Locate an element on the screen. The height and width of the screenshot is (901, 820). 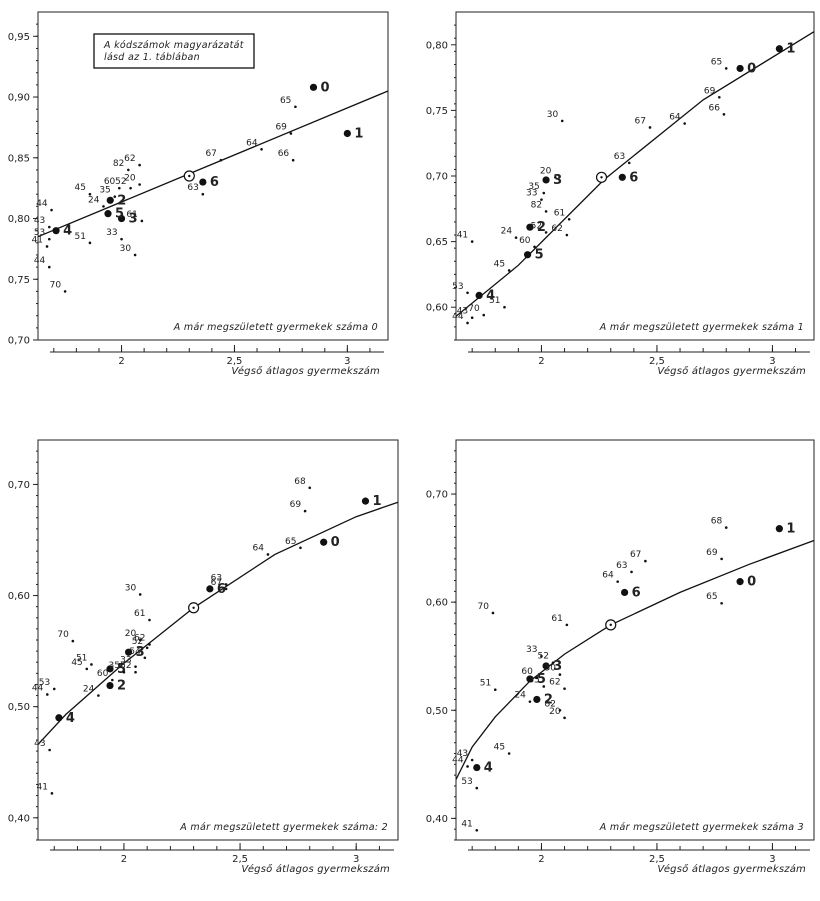
data-label: 41 is located at coordinates (37, 240).